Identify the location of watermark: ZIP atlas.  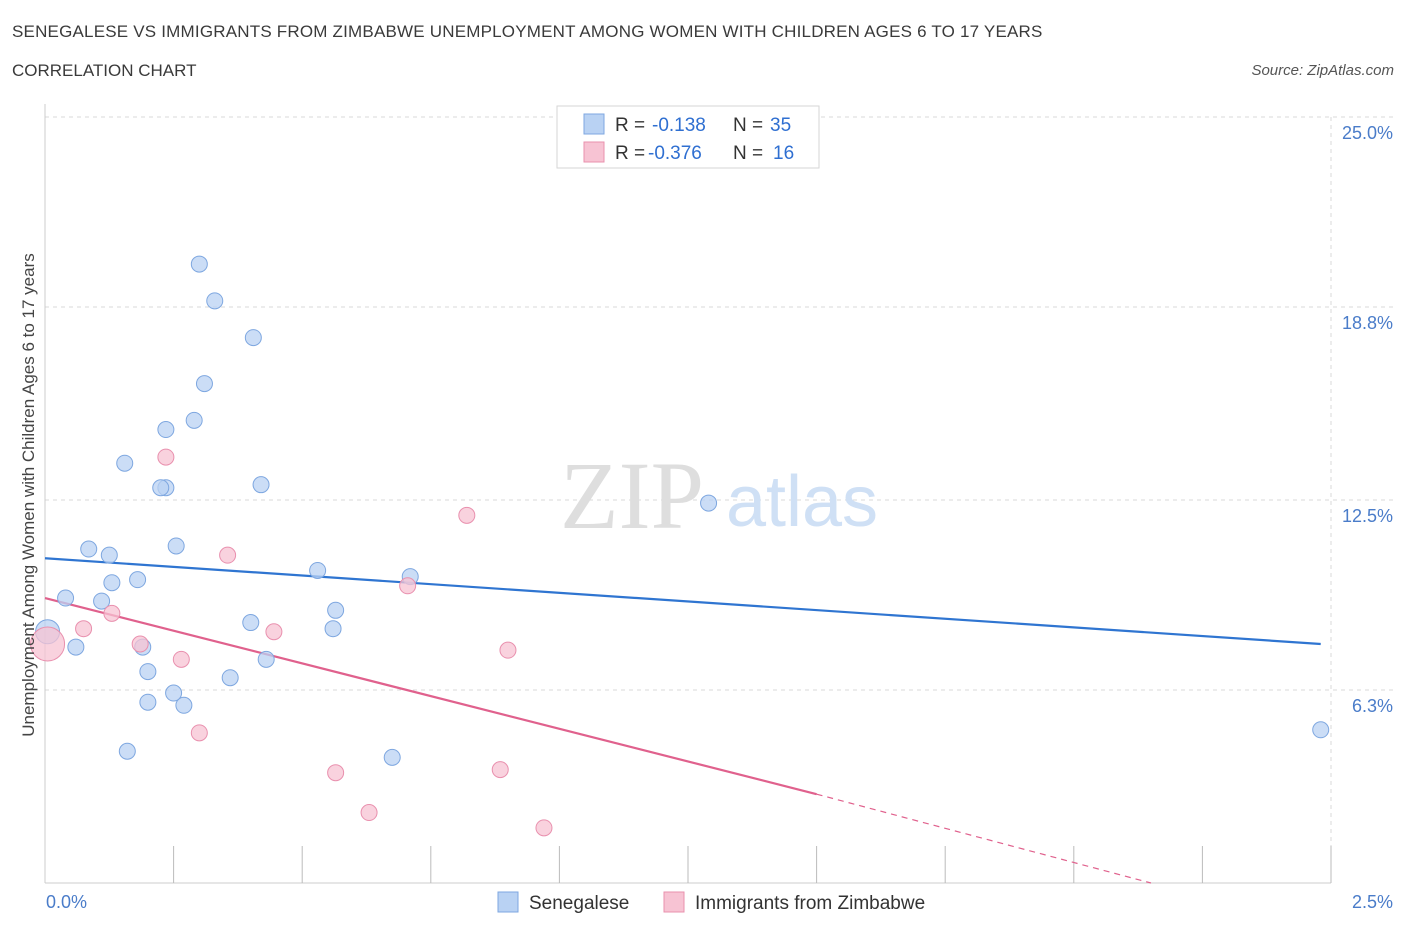
(719, 495).